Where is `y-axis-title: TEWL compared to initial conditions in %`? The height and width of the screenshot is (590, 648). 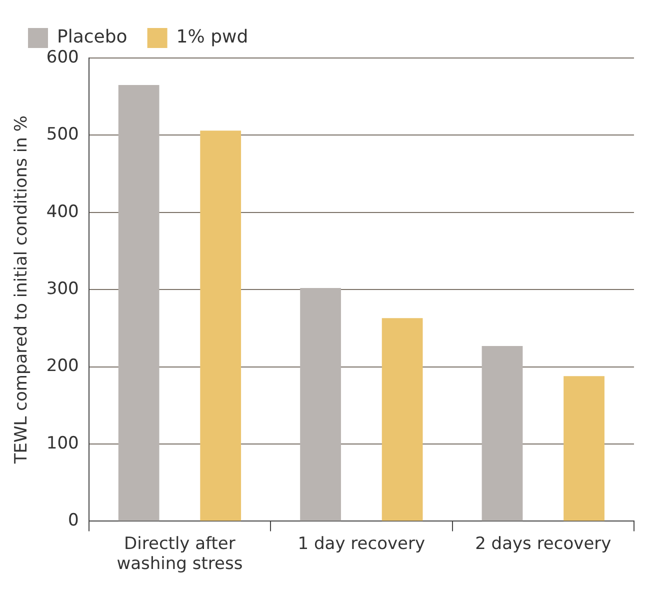
y-axis-title: TEWL compared to initial conditions in % is located at coordinates (22, 290).